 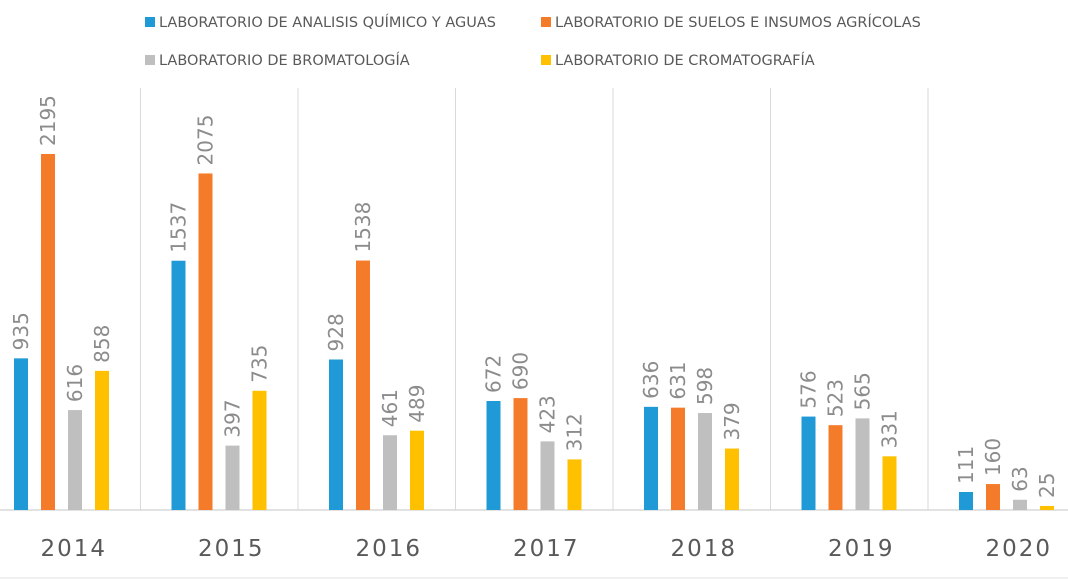 What do you see at coordinates (75, 383) in the screenshot?
I see `data-label: 616` at bounding box center [75, 383].